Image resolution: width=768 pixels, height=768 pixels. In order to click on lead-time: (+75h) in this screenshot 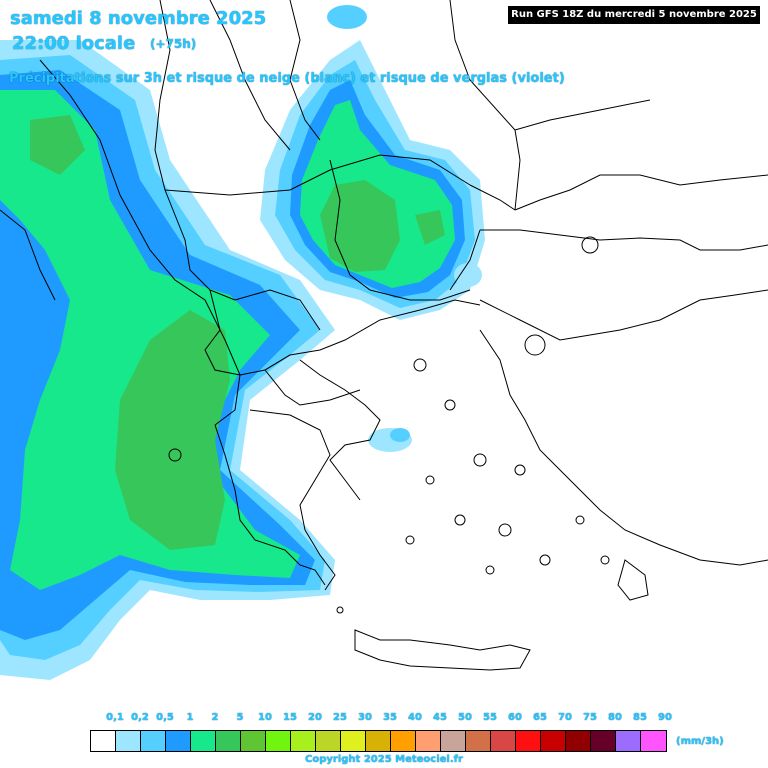, I will do `click(173, 44)`.